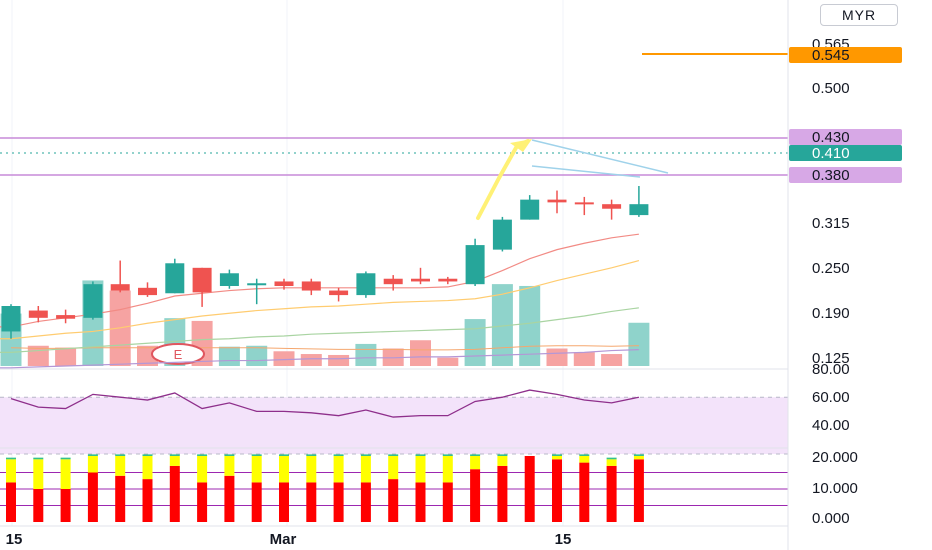  Describe the element at coordinates (831, 88) in the screenshot. I see `price-tick-1: 0.500` at that location.